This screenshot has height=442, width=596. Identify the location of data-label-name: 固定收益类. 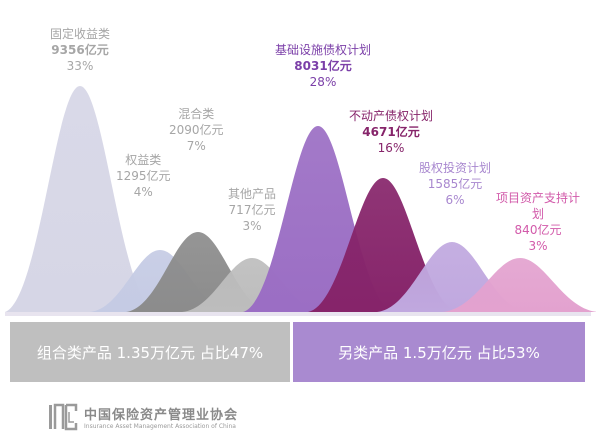
(80, 34).